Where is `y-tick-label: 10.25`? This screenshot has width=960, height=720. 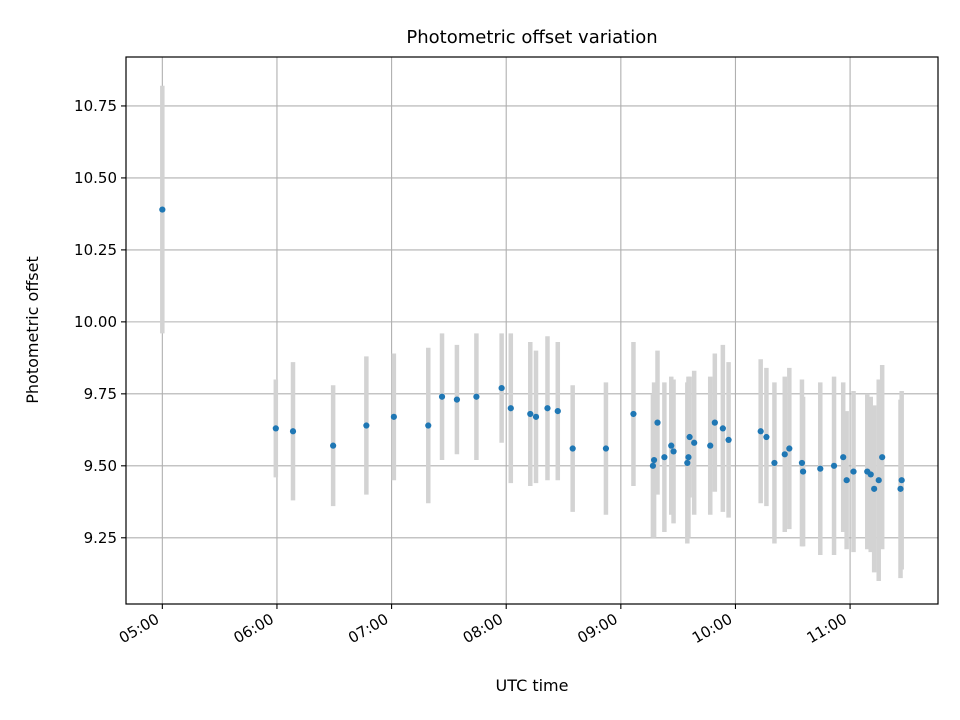
y-tick-label: 10.25 is located at coordinates (95, 250).